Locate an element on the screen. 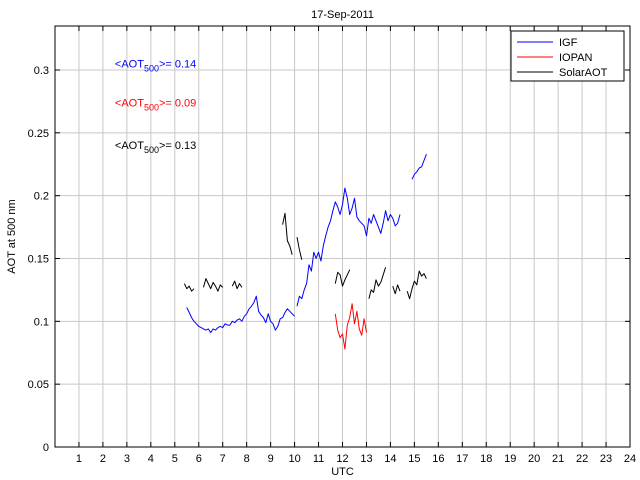 The width and height of the screenshot is (640, 480). x-tick-label: 18 is located at coordinates (486, 459).